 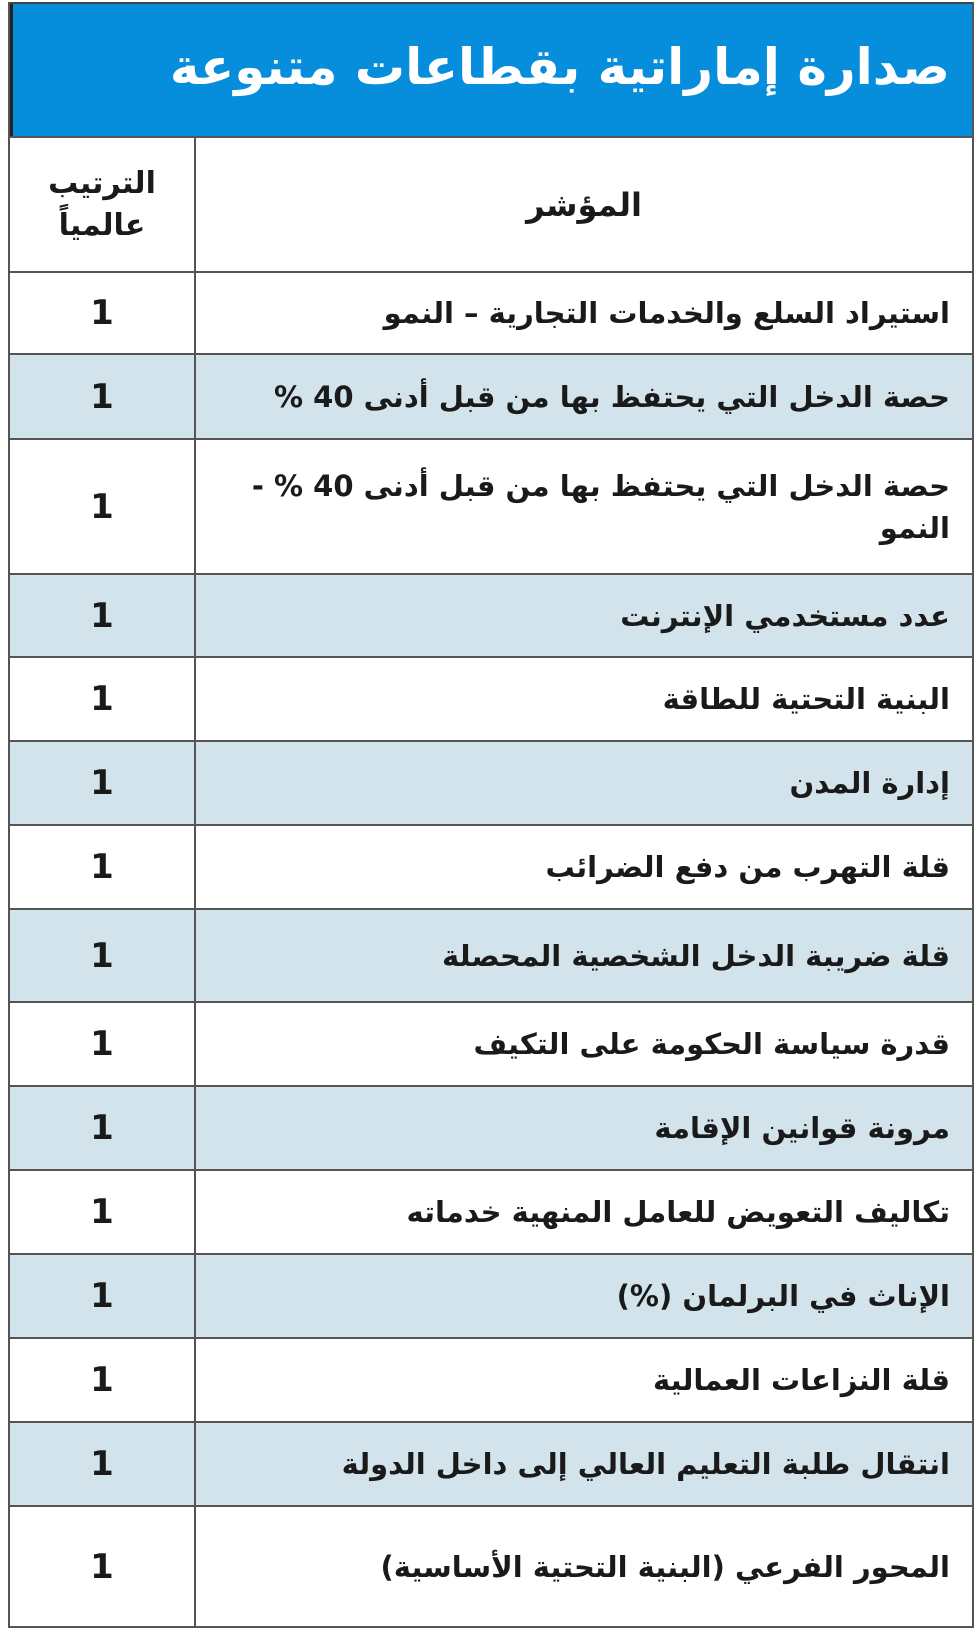 I want to click on table-row: قلة النزاعات العمالية 1, so click(x=491, y=1380).